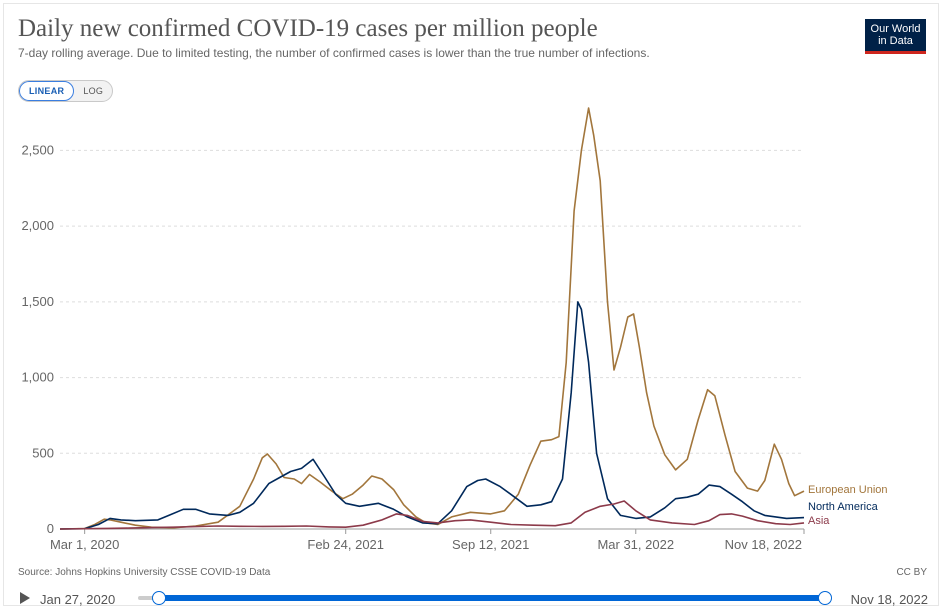  I want to click on scale-toggle: LINEAR LOG, so click(66, 91).